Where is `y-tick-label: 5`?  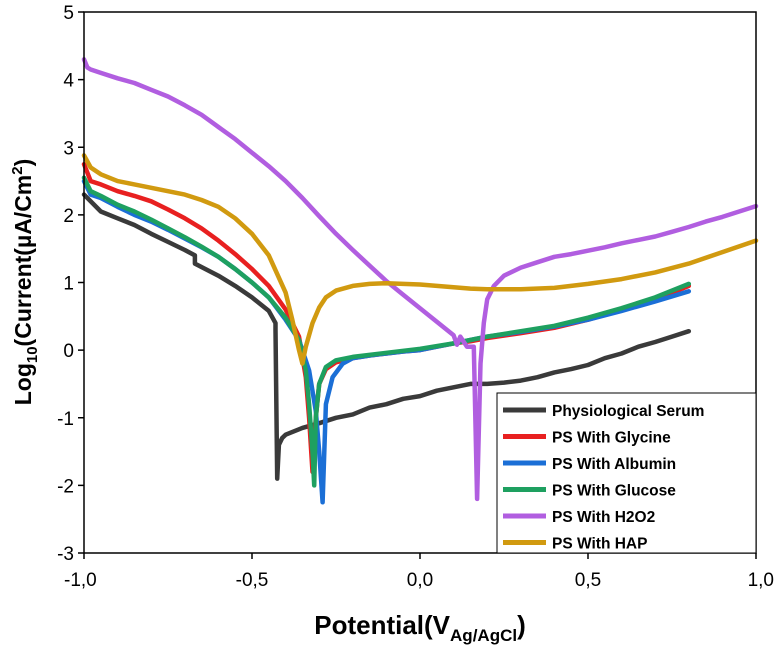 y-tick-label: 5 is located at coordinates (68, 13).